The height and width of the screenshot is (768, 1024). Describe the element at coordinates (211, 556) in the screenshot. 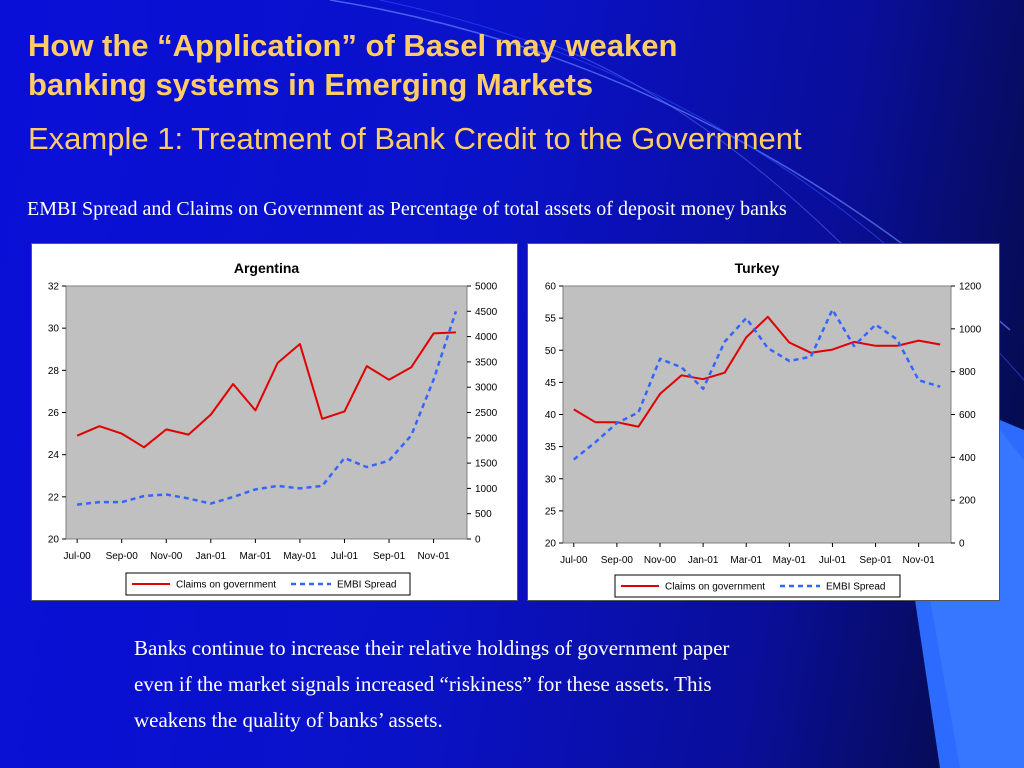

I see `argentina-x-tick-label: Jan-01` at that location.